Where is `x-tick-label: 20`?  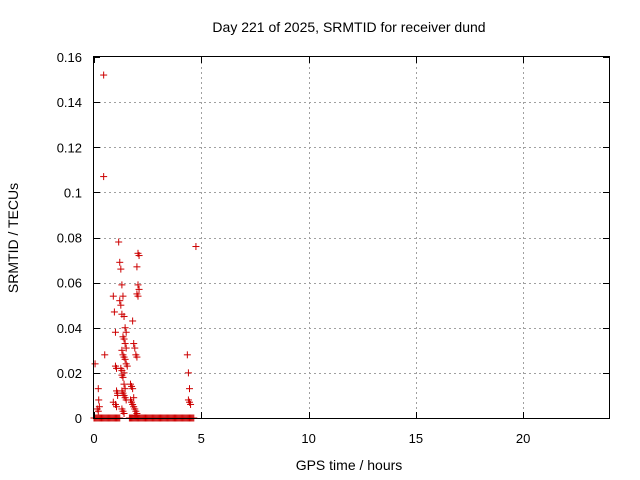
x-tick-label: 20 is located at coordinates (523, 438).